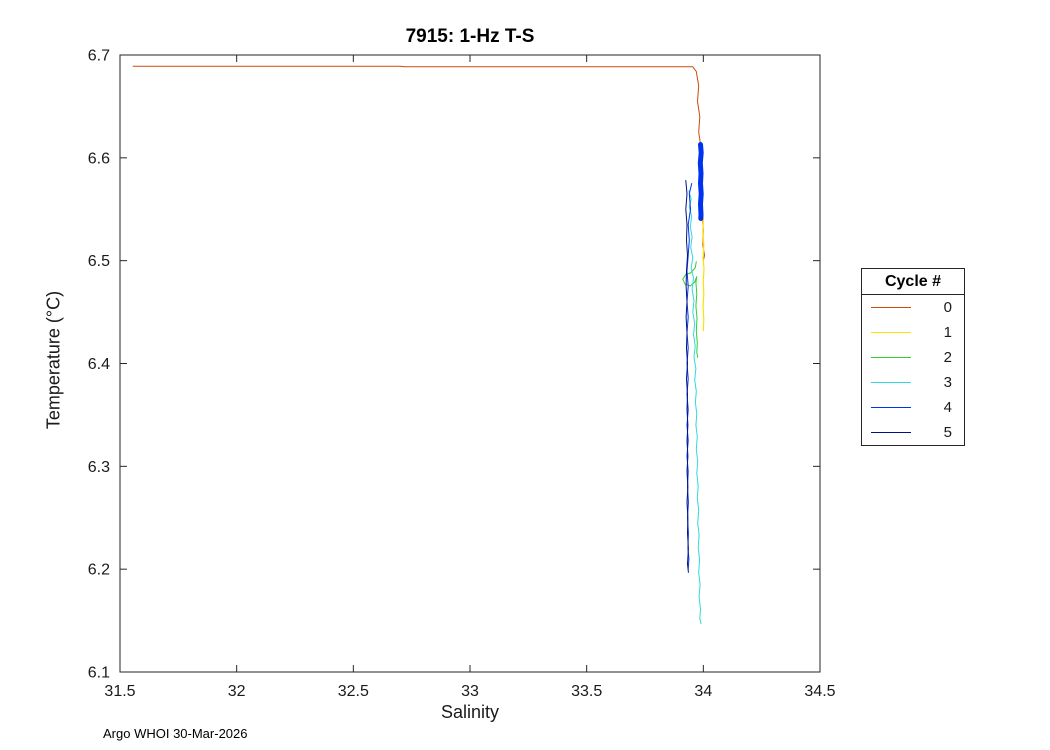 The width and height of the screenshot is (1050, 750). What do you see at coordinates (99, 158) in the screenshot?
I see `y-tick-label: 6.6` at bounding box center [99, 158].